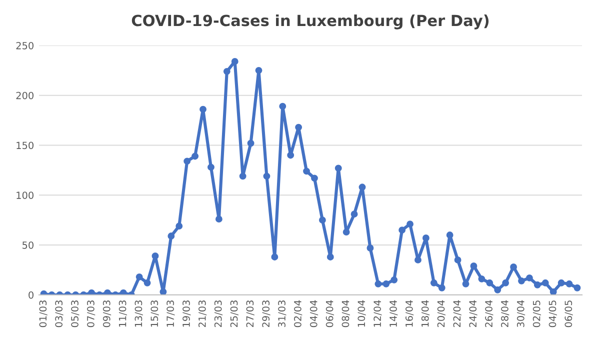 The width and height of the screenshot is (600, 337). What do you see at coordinates (441, 314) in the screenshot?
I see `x-tick-label: 20/04` at bounding box center [441, 314].